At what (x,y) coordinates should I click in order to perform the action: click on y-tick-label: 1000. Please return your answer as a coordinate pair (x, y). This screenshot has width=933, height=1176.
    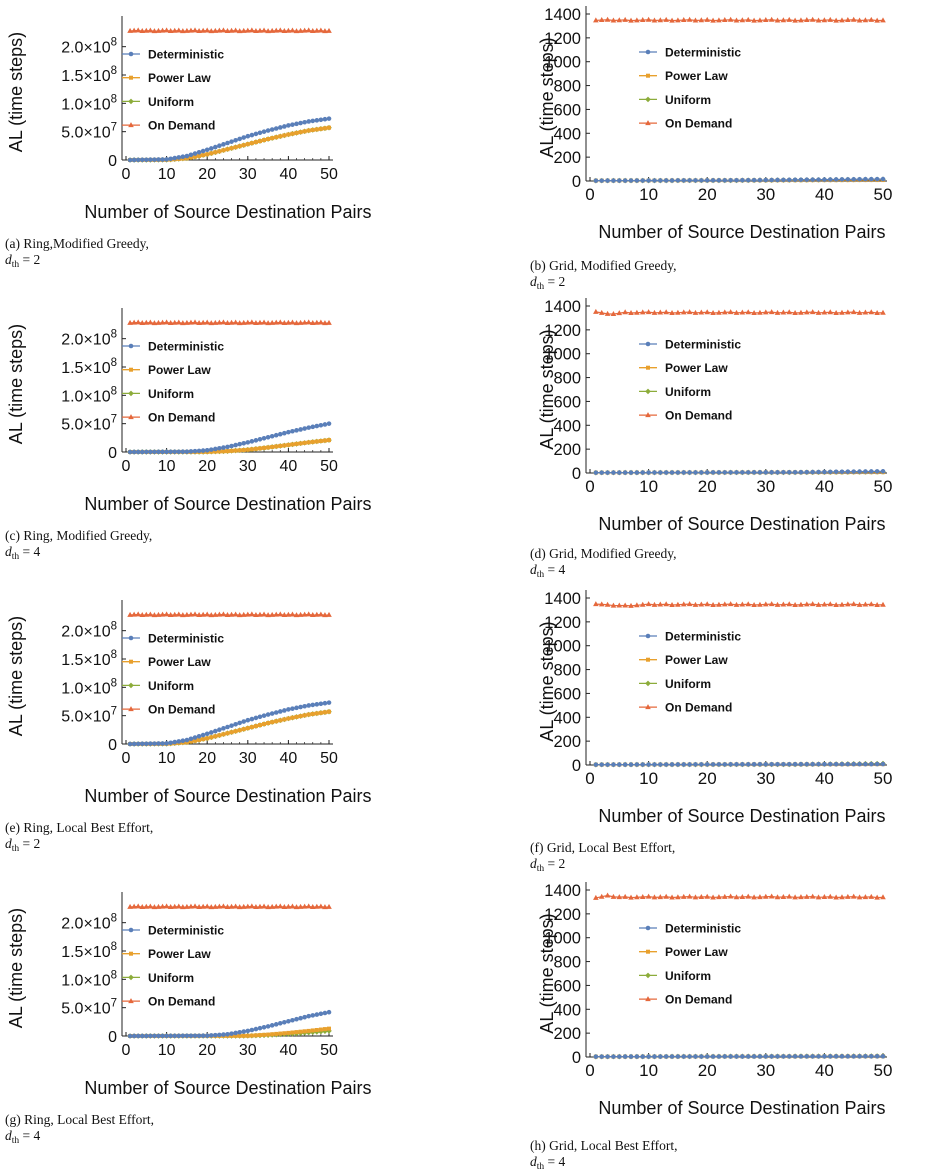
    Looking at the image, I should click on (562, 63).